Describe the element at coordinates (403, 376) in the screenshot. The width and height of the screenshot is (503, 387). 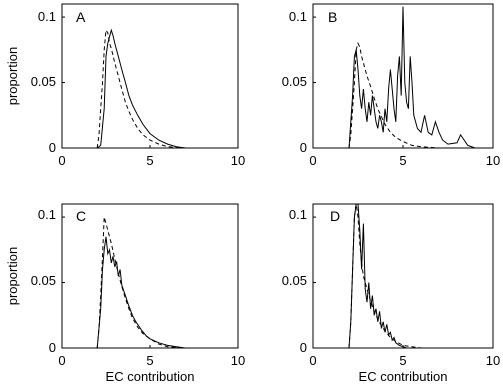
I see `panel-d-xlabel: EC contribution` at that location.